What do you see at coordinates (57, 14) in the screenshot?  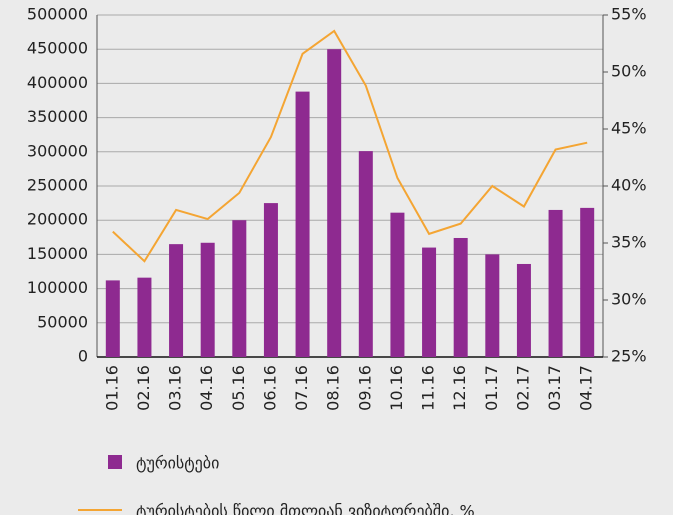 I see `y-tick-label: 500000` at bounding box center [57, 14].